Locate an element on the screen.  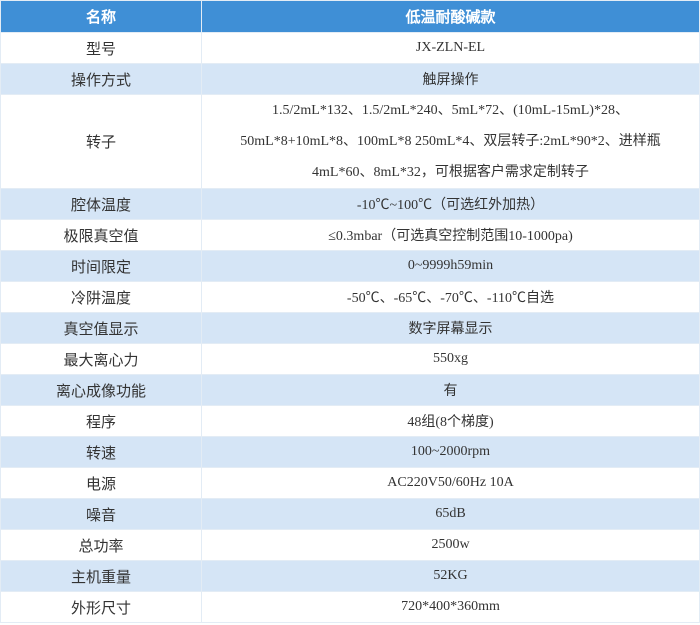
value-cell: 100~2000rpm is located at coordinates (450, 452).